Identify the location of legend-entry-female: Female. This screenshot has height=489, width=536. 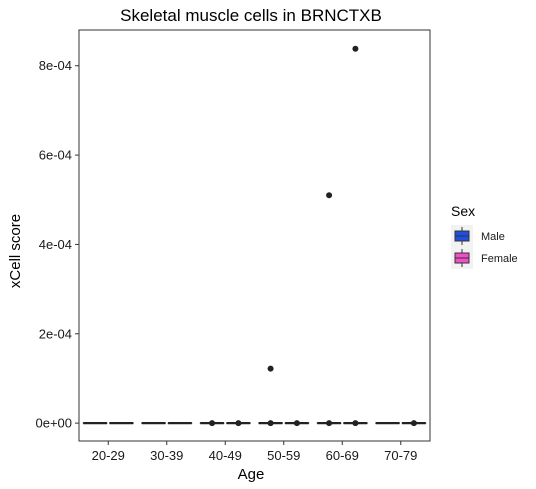
(484, 258).